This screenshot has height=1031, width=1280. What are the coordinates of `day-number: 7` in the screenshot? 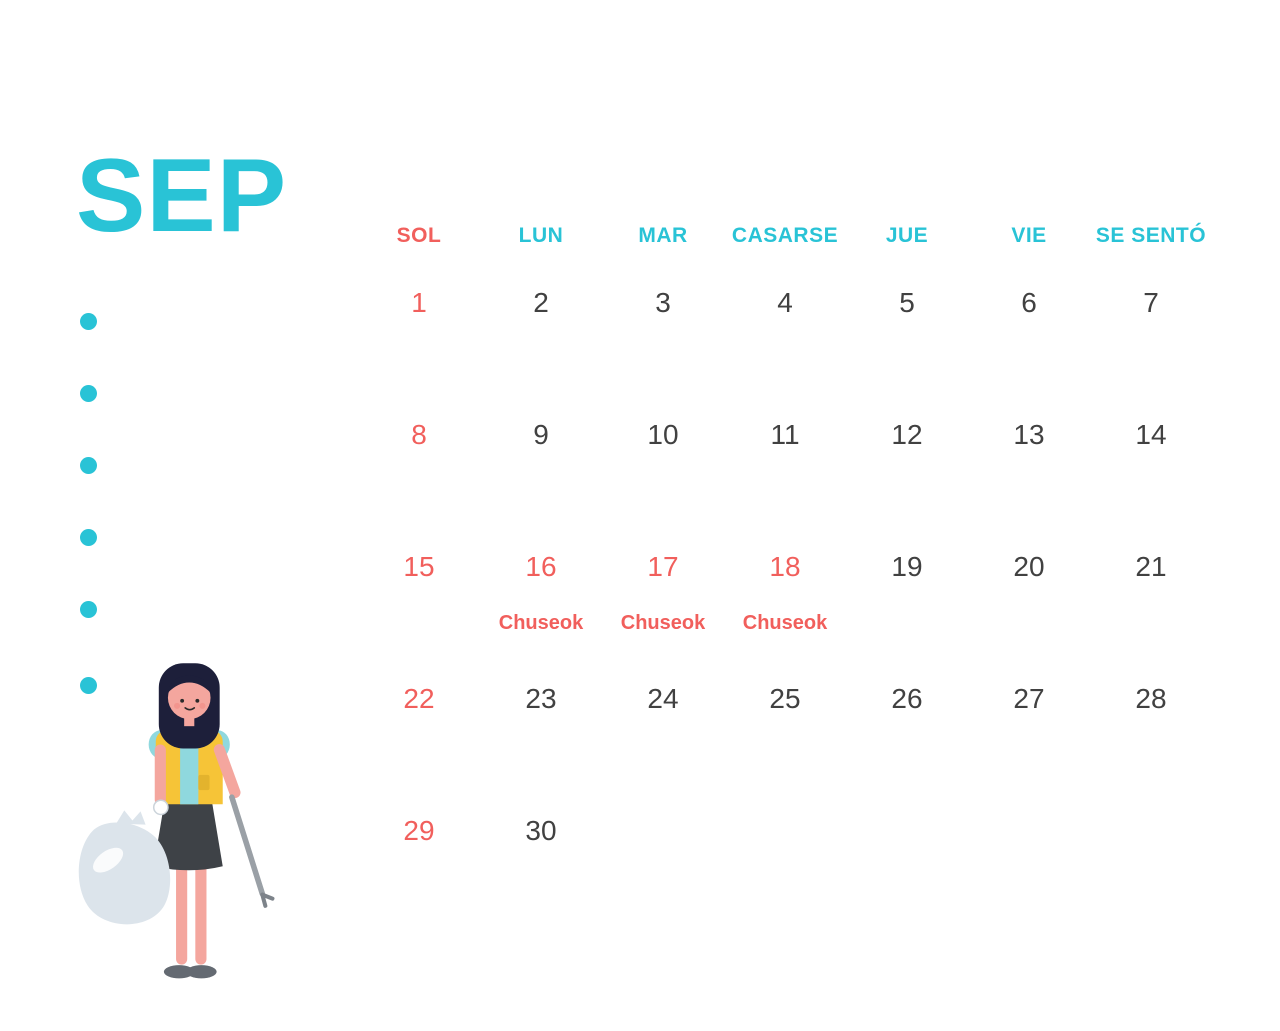 It's located at (1151, 302).